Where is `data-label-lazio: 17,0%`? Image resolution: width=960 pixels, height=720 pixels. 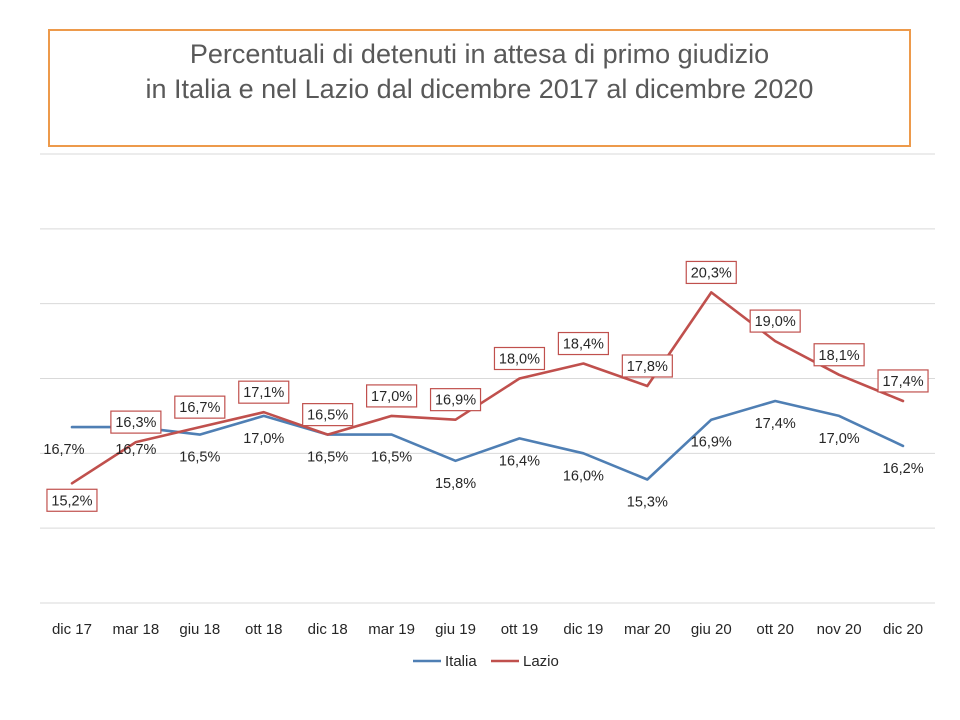
data-label-lazio: 17,0% is located at coordinates (391, 397).